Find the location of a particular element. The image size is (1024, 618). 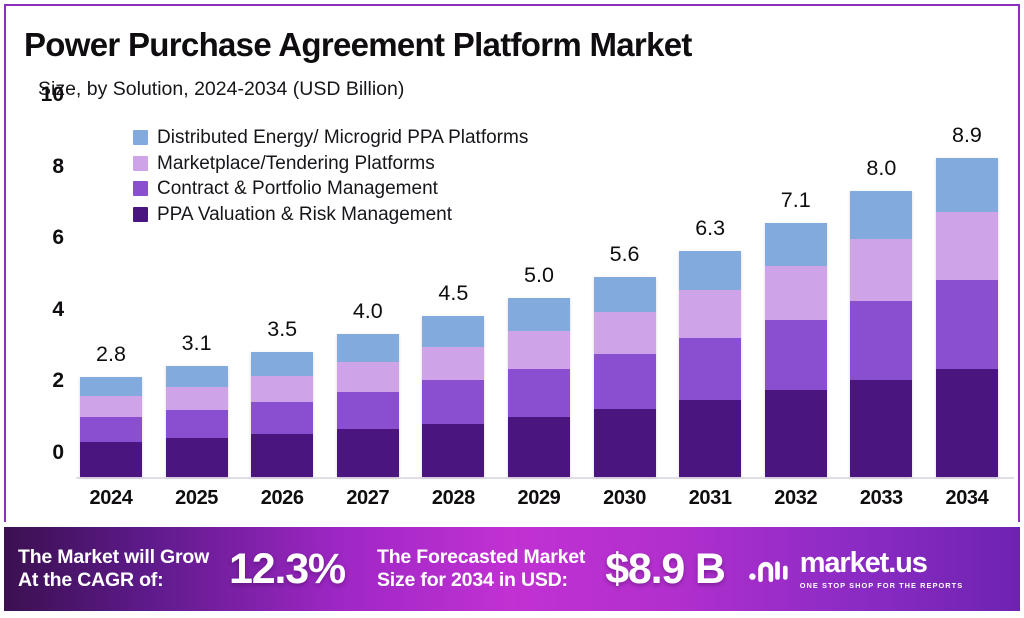

legend-item: Marketplace/Tendering Platforms is located at coordinates (330, 163).